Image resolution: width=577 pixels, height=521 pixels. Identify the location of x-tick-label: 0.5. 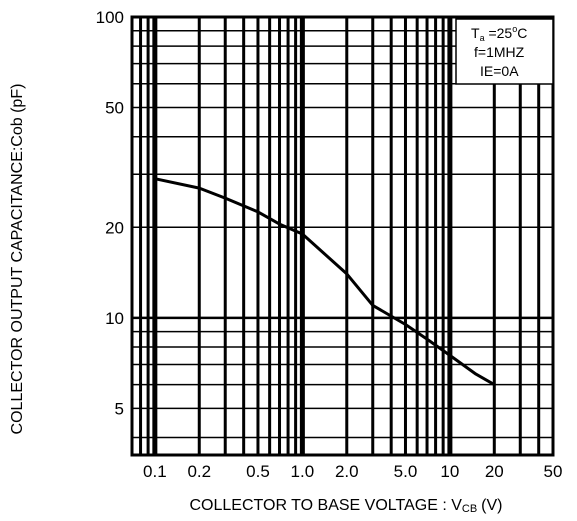
(258, 471).